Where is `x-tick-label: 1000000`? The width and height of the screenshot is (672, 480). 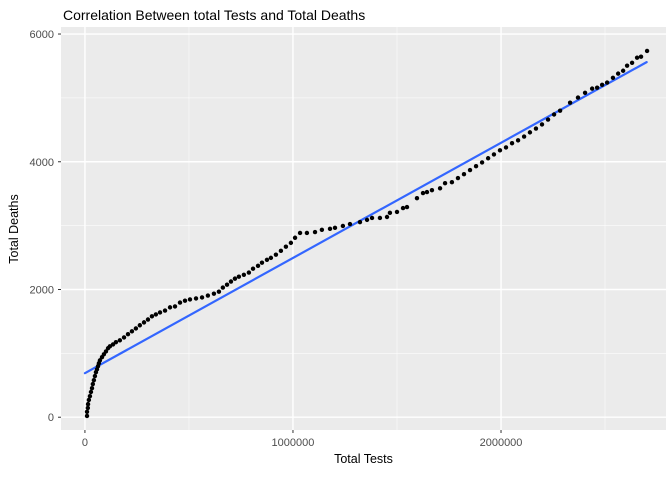
x-tick-label: 1000000 is located at coordinates (293, 443).